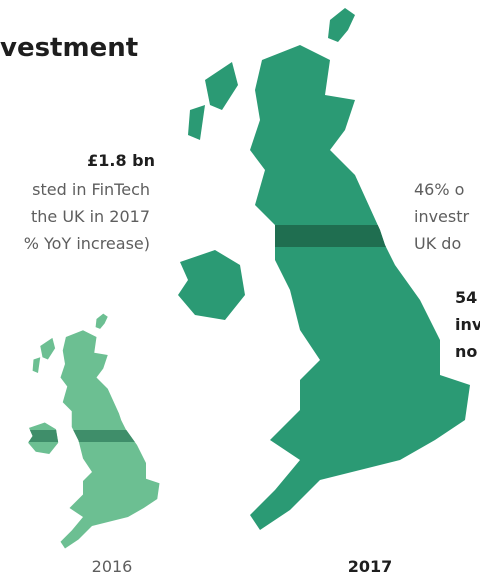 This screenshot has width=480, height=581. I want to click on left-value: £1.8 bn, so click(121, 160).